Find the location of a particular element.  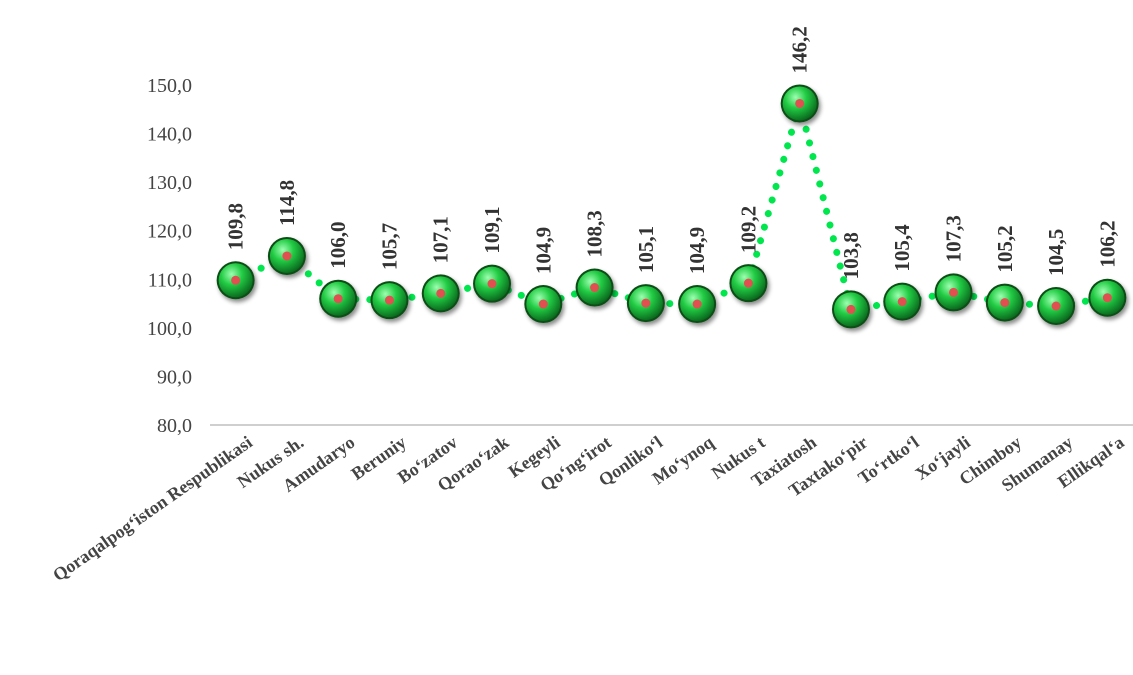

data-label: 105,7 is located at coordinates (389, 246).